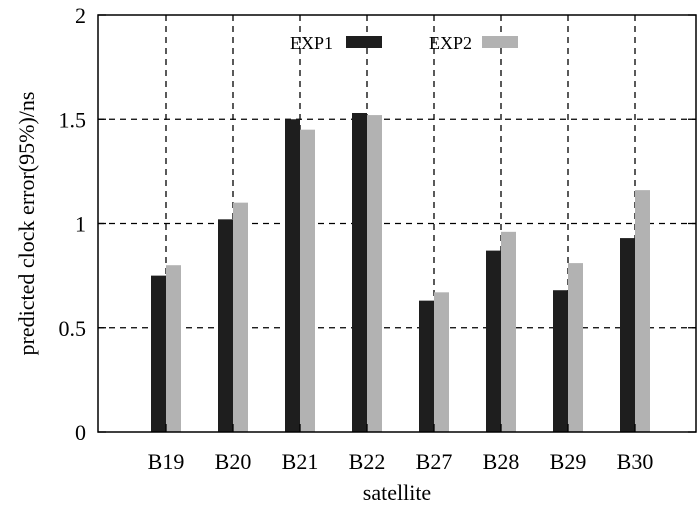 This screenshot has width=700, height=518. What do you see at coordinates (441, 362) in the screenshot?
I see `bar-exp2-b27` at bounding box center [441, 362].